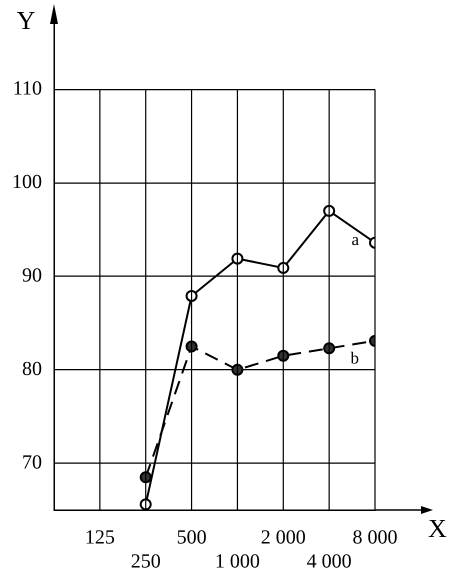 The height and width of the screenshot is (582, 452). Describe the element at coordinates (329, 561) in the screenshot. I see `x-tick-label: 4 000` at that location.